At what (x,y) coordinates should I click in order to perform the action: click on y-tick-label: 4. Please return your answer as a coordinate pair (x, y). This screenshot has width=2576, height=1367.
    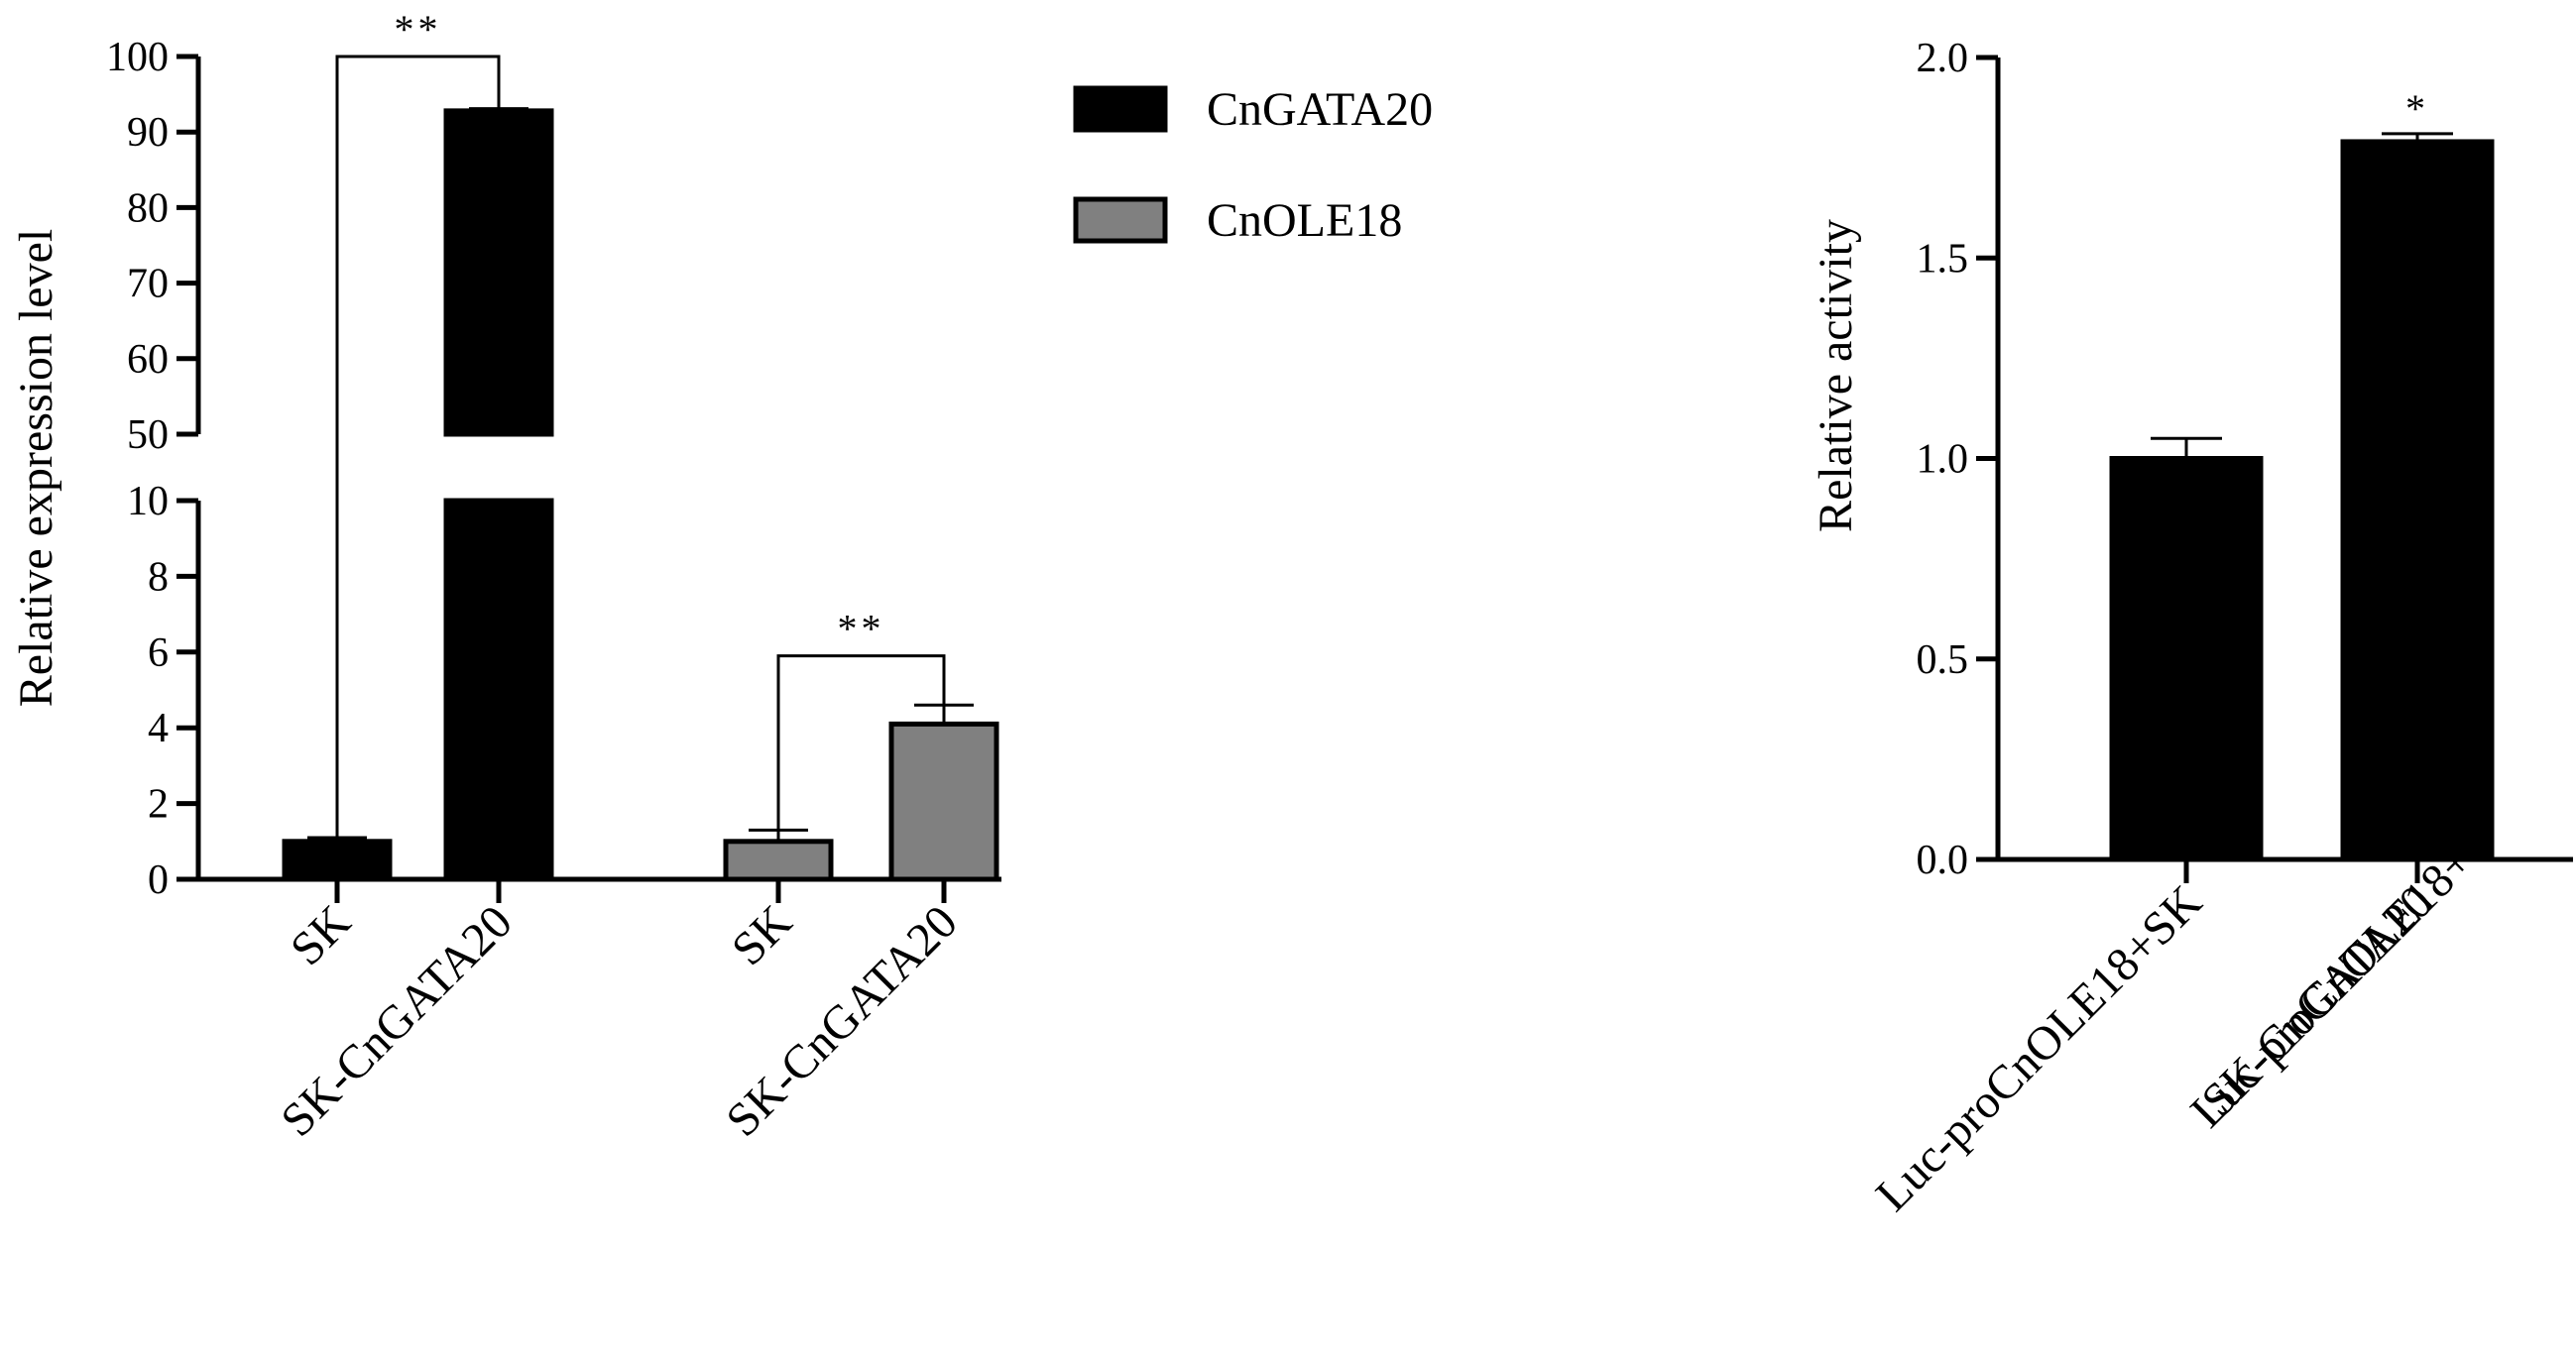
    Looking at the image, I should click on (158, 728).